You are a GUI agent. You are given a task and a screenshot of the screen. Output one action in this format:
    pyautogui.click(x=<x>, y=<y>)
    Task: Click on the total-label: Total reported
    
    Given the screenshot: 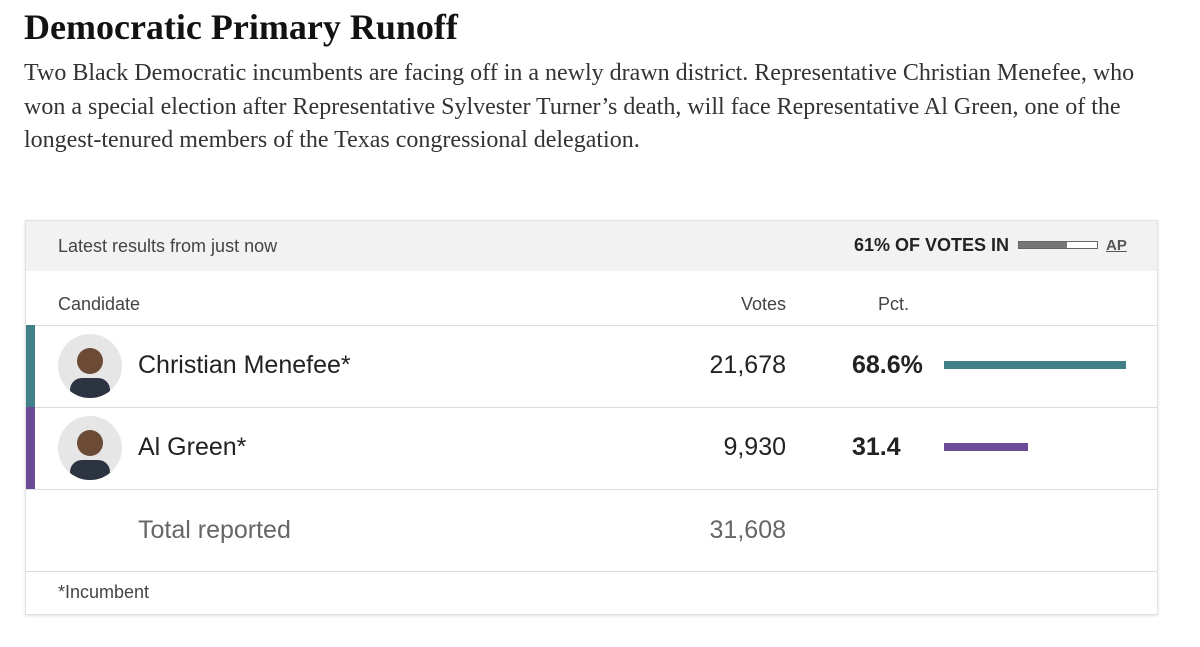 What is the action you would take?
    pyautogui.click(x=214, y=530)
    